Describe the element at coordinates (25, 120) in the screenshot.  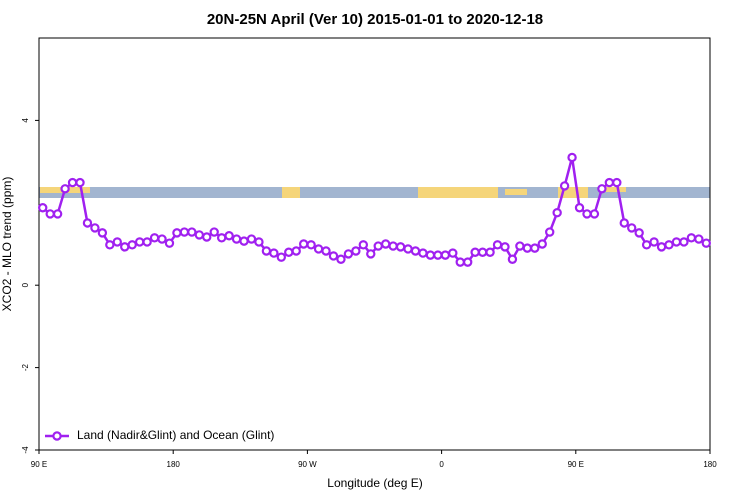
I see `y-tick-label: 4` at that location.